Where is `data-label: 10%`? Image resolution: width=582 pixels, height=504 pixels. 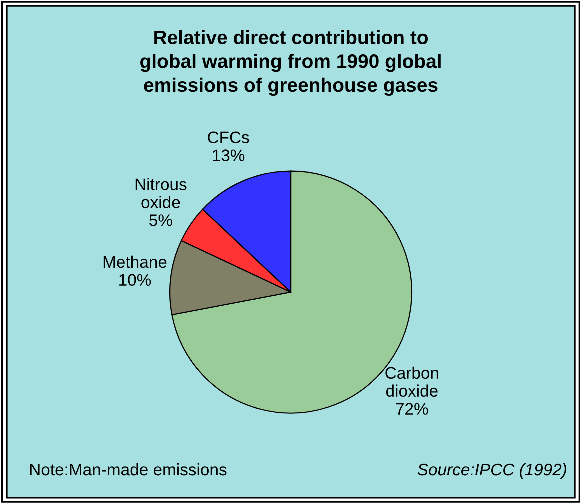 data-label: 10% is located at coordinates (136, 280).